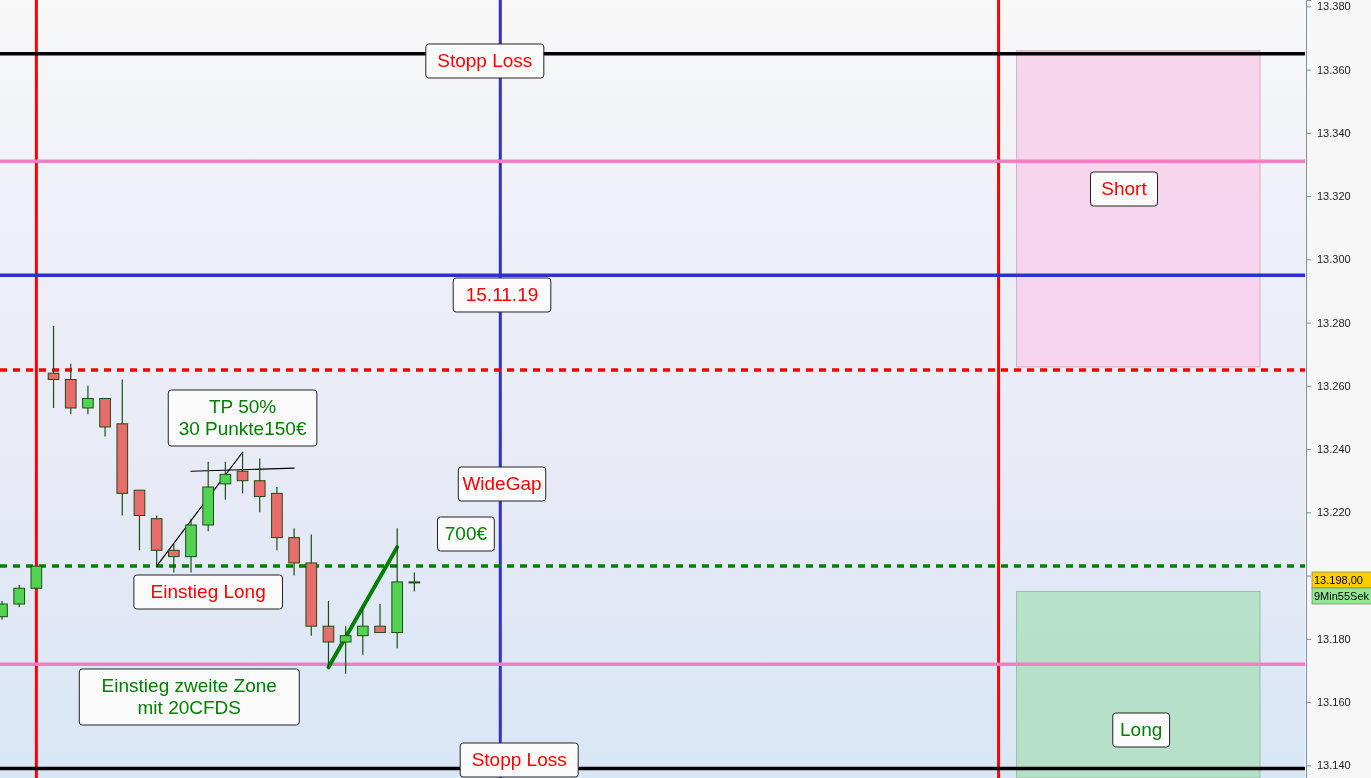 Image resolution: width=1371 pixels, height=778 pixels. What do you see at coordinates (1334, 132) in the screenshot?
I see `y-tick-label: 13.340` at bounding box center [1334, 132].